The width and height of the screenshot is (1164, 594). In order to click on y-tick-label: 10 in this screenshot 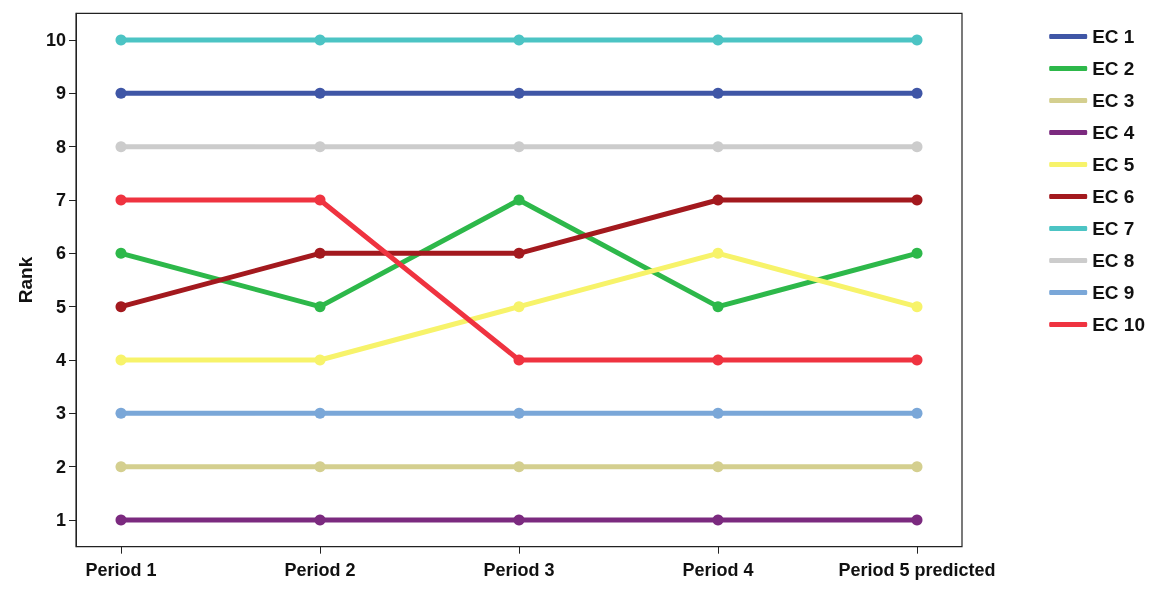, I will do `click(55, 40)`.